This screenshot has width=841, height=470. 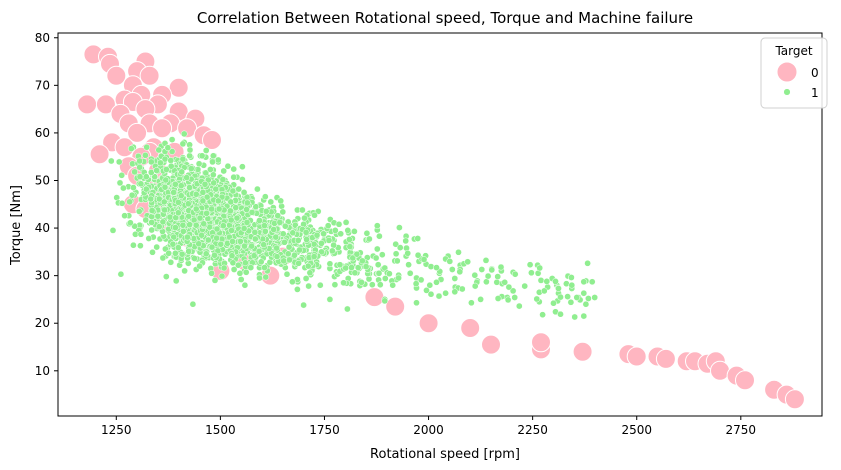 I want to click on x-tick-label: 2250, so click(x=532, y=430).